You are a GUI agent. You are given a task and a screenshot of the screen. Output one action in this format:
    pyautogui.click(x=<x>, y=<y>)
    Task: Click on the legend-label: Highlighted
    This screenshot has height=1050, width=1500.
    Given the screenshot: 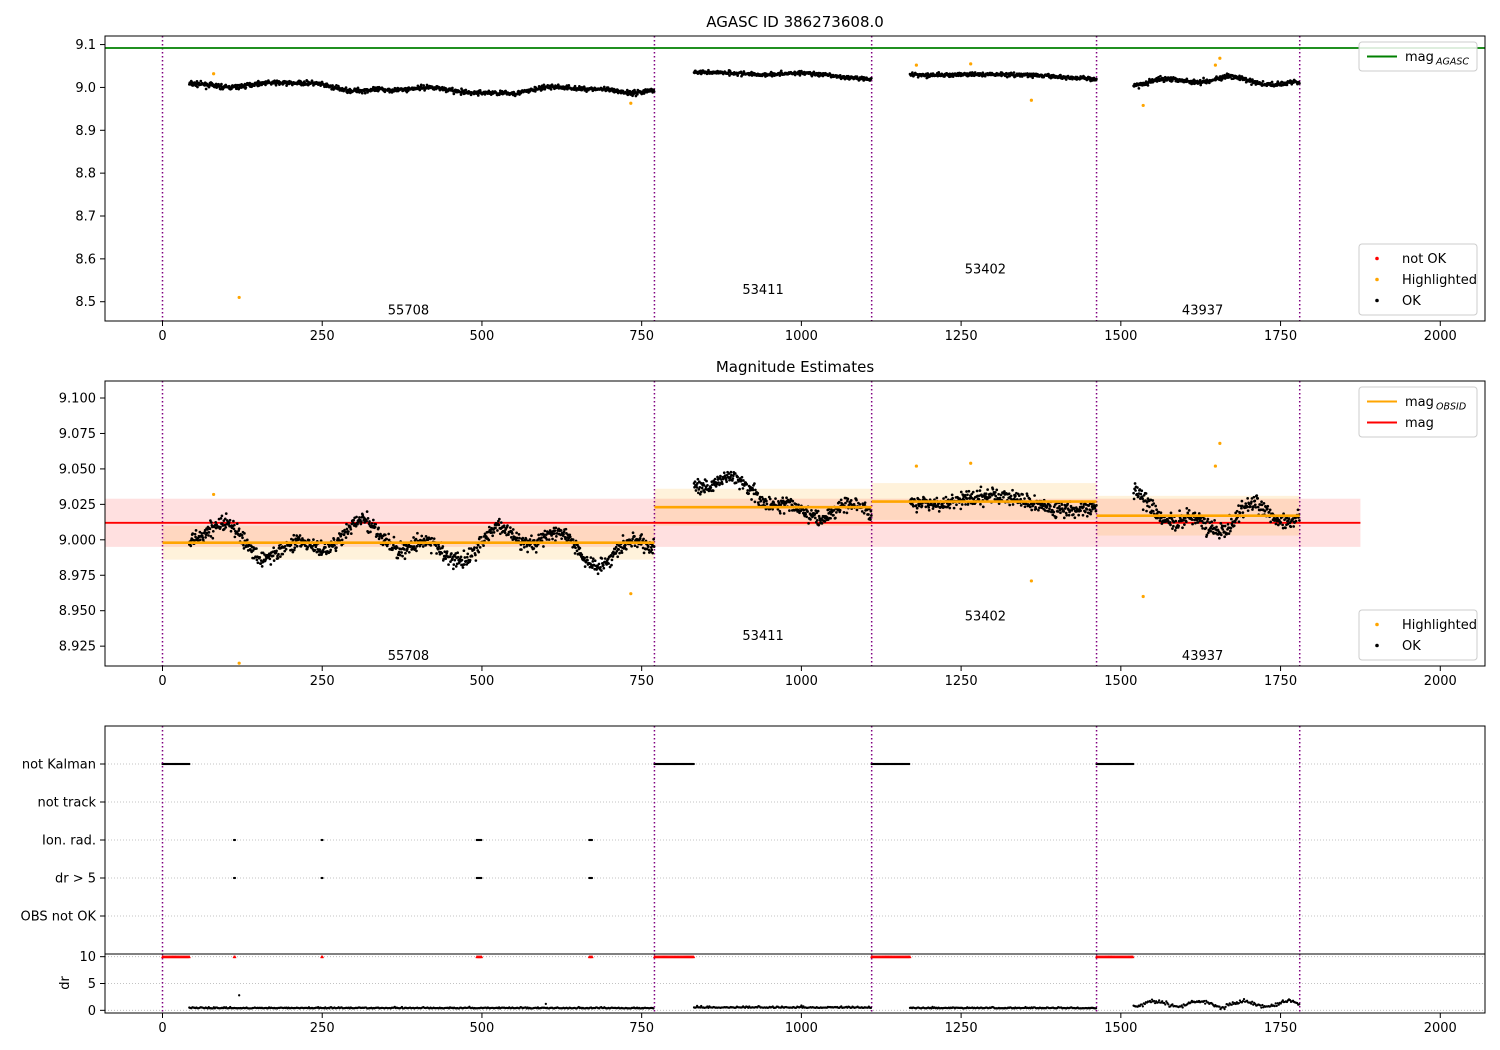 What is the action you would take?
    pyautogui.click(x=1439, y=625)
    